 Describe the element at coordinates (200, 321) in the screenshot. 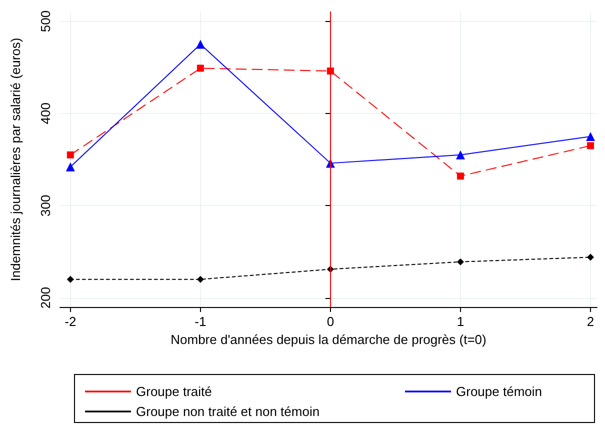

I see `x-tick-label: -1` at that location.